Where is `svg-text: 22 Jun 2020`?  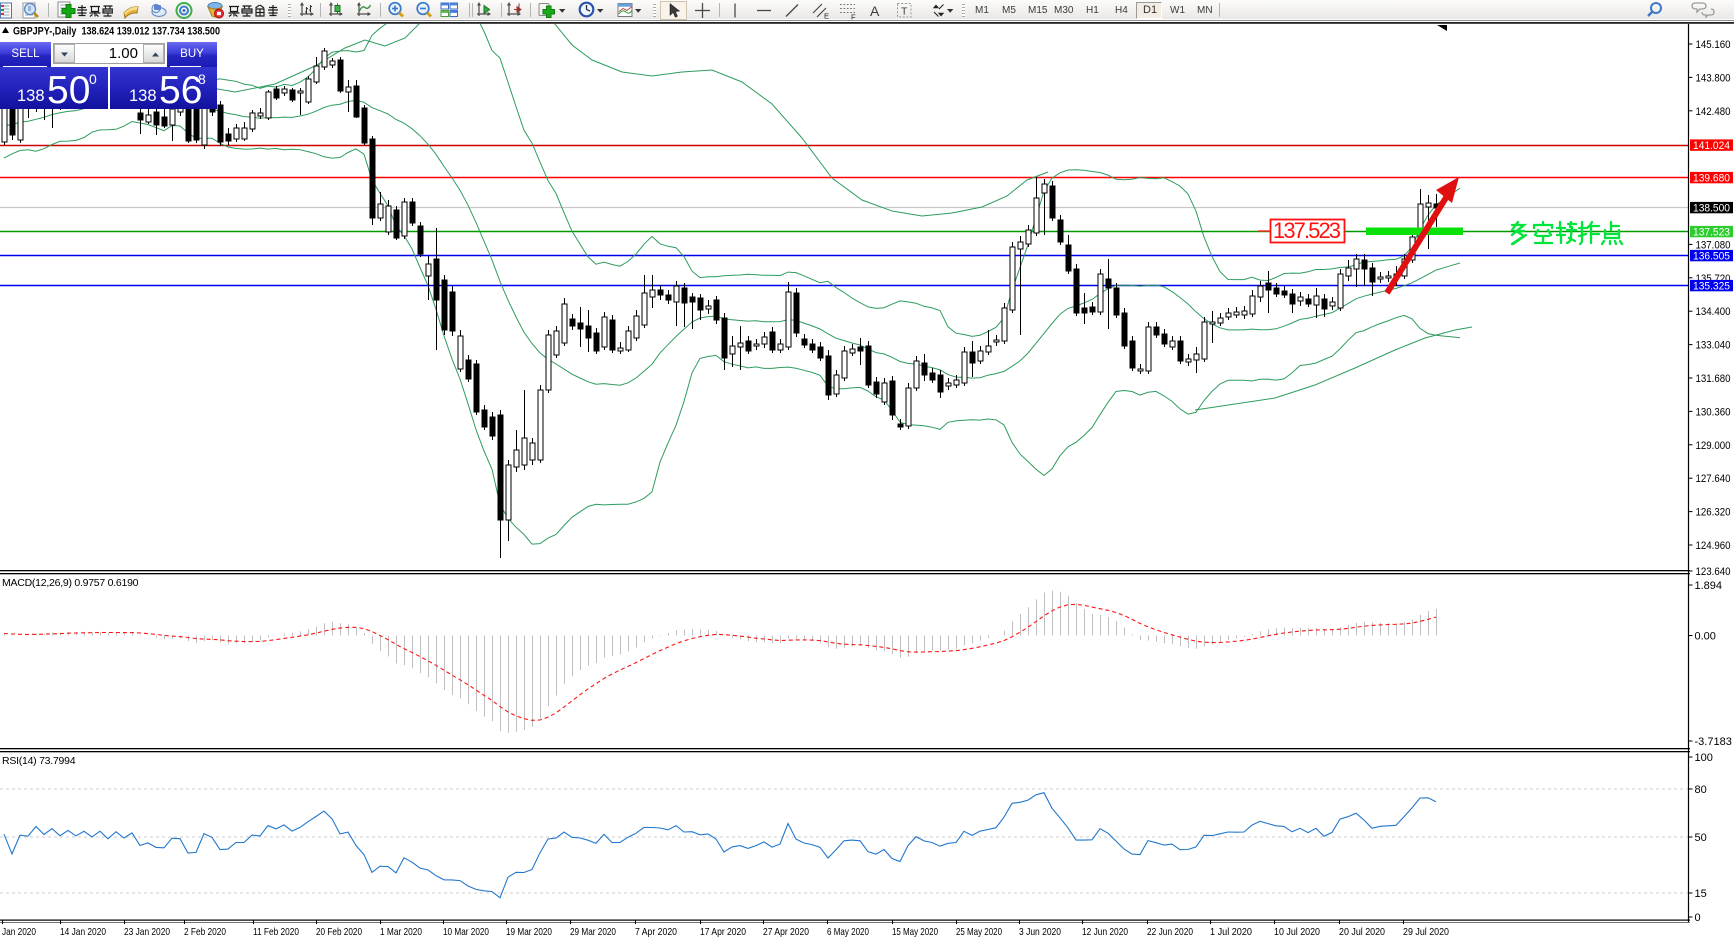 svg-text: 22 Jun 2020 is located at coordinates (1170, 932).